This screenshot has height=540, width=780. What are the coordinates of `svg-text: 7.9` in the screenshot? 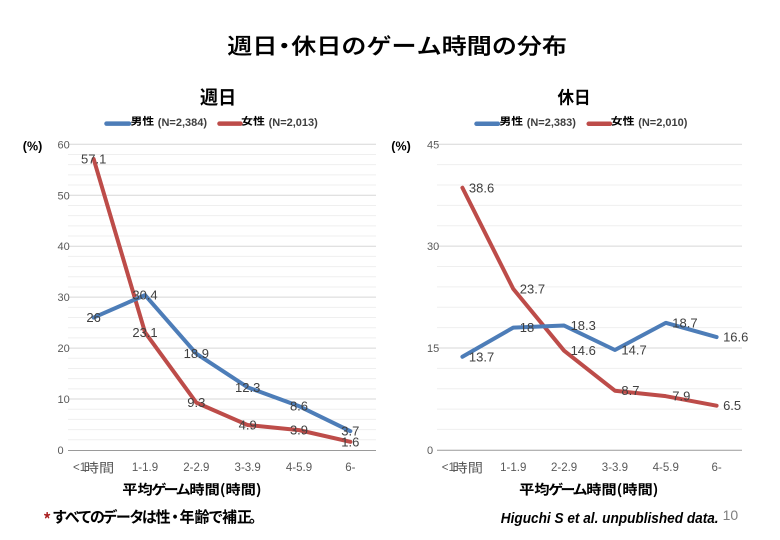 It's located at (681, 396).